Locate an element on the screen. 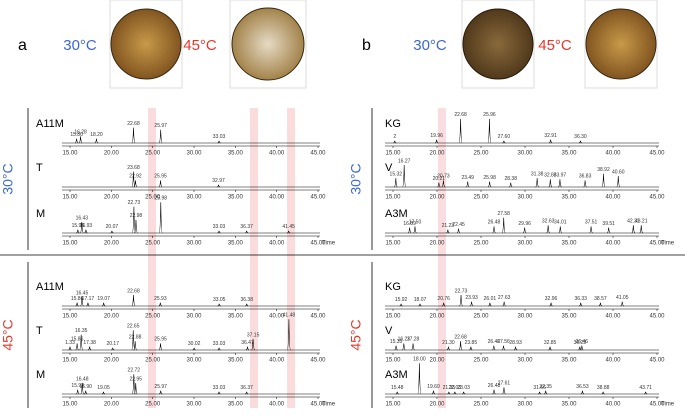 The image size is (685, 417). temperature-label: 30°C is located at coordinates (430, 45).